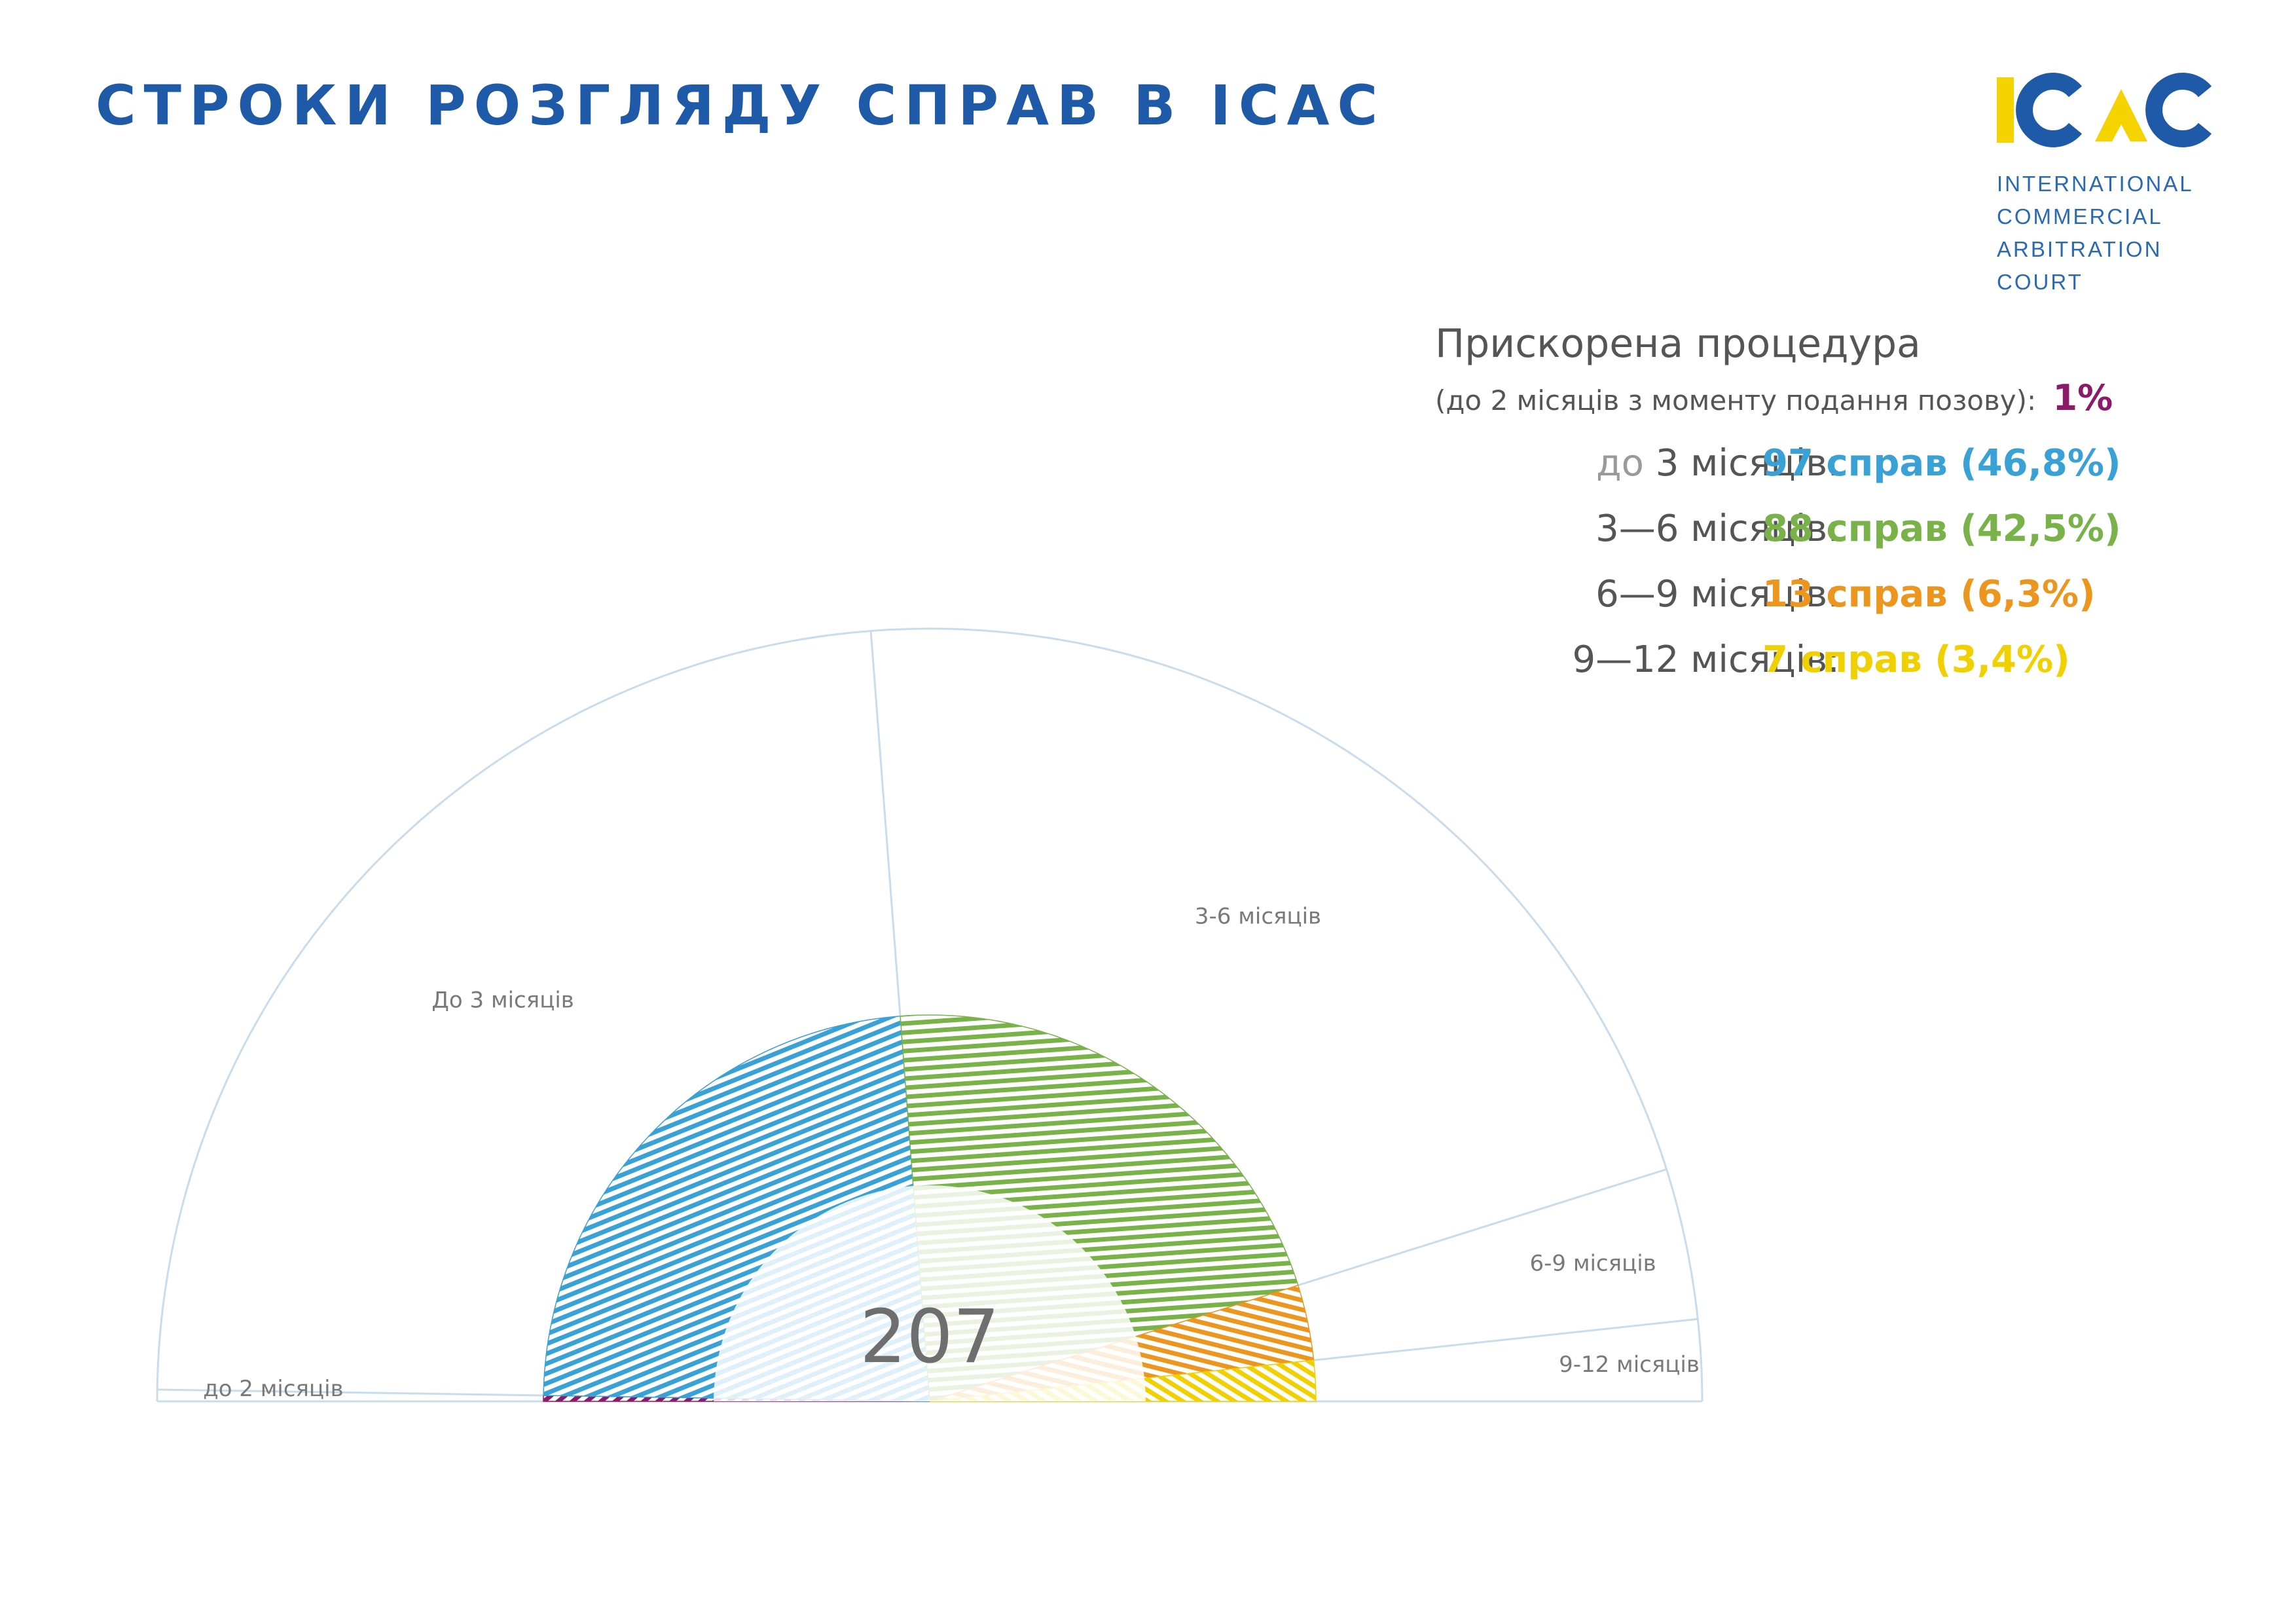 This screenshot has width=2296, height=1624. I want to click on legend-row-value: 7 справ (3,4%), so click(1916, 659).